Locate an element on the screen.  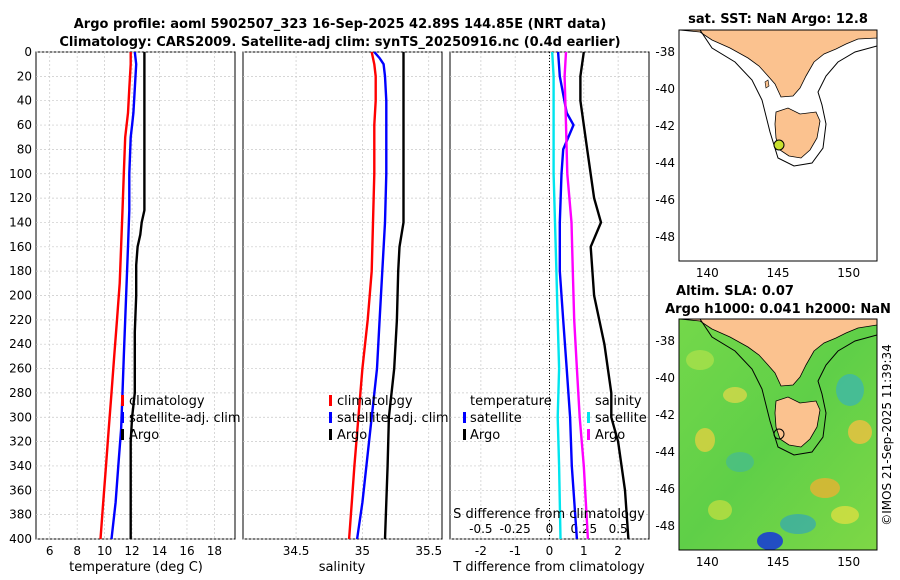
legend-swatch-argo is located at coordinates (122, 434).